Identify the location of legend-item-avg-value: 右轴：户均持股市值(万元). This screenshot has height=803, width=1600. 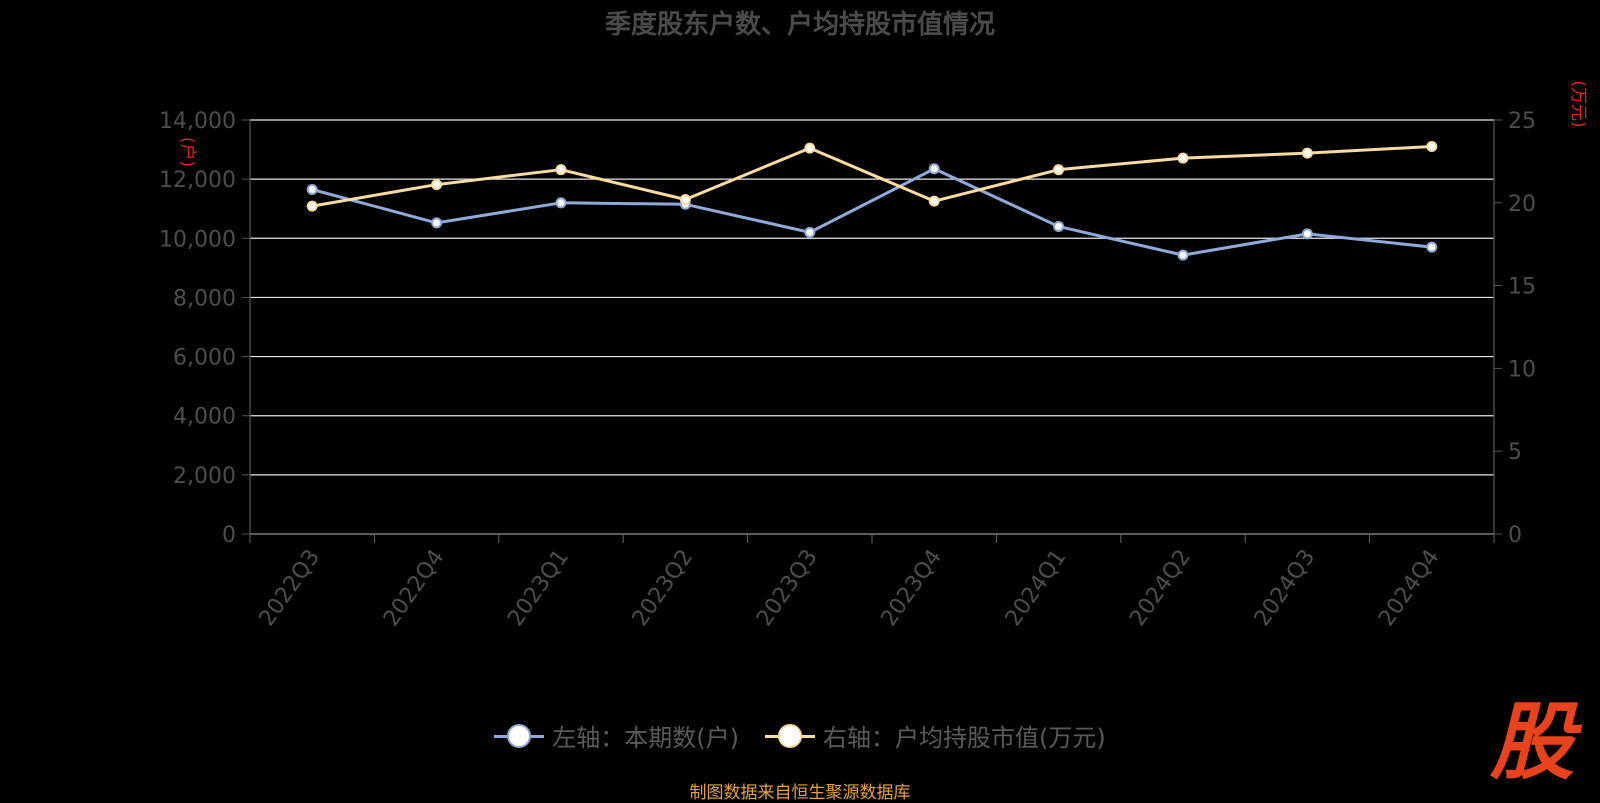
(935, 735).